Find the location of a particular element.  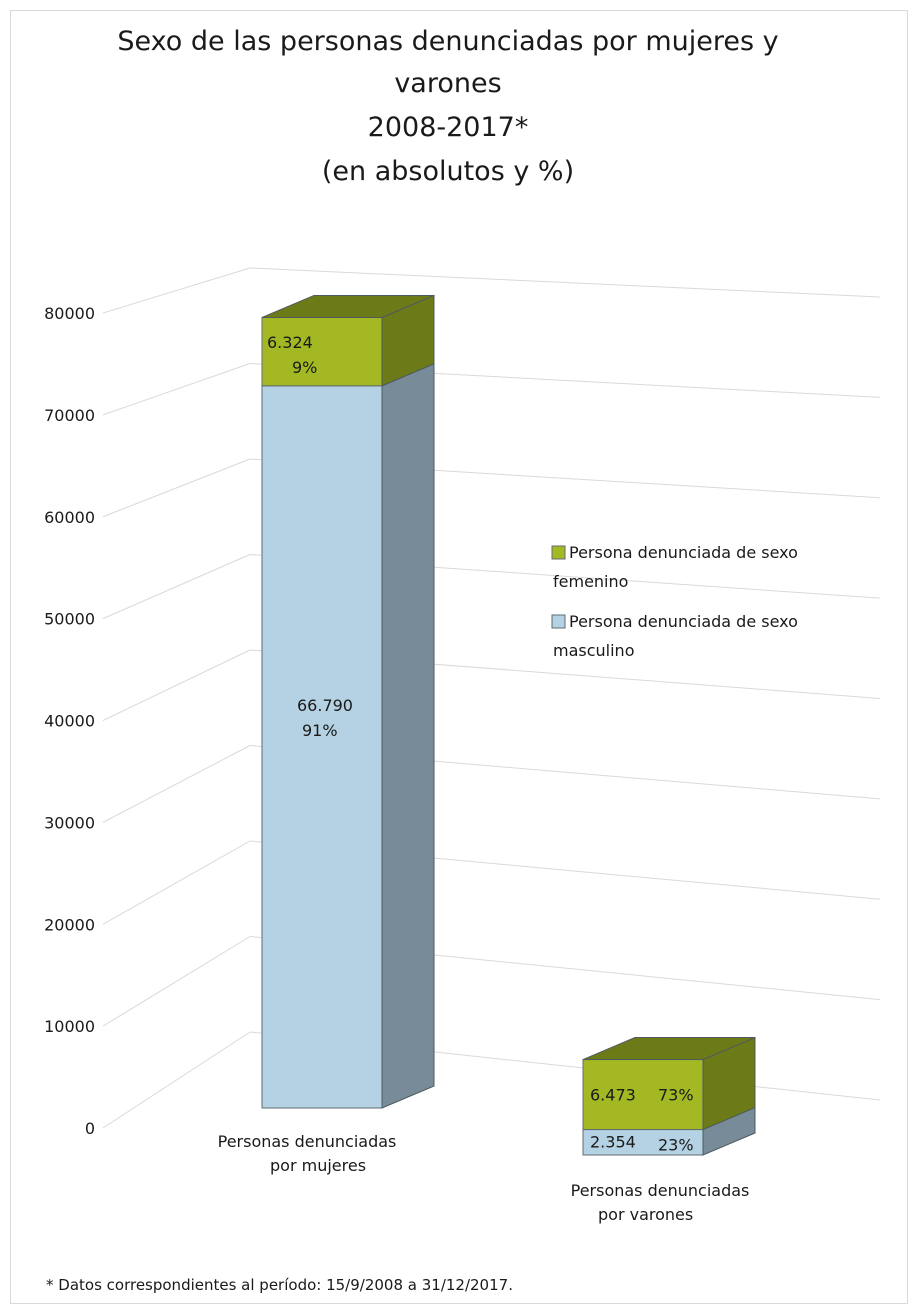

data-label-pct-1-1: 73% is located at coordinates (676, 1095).